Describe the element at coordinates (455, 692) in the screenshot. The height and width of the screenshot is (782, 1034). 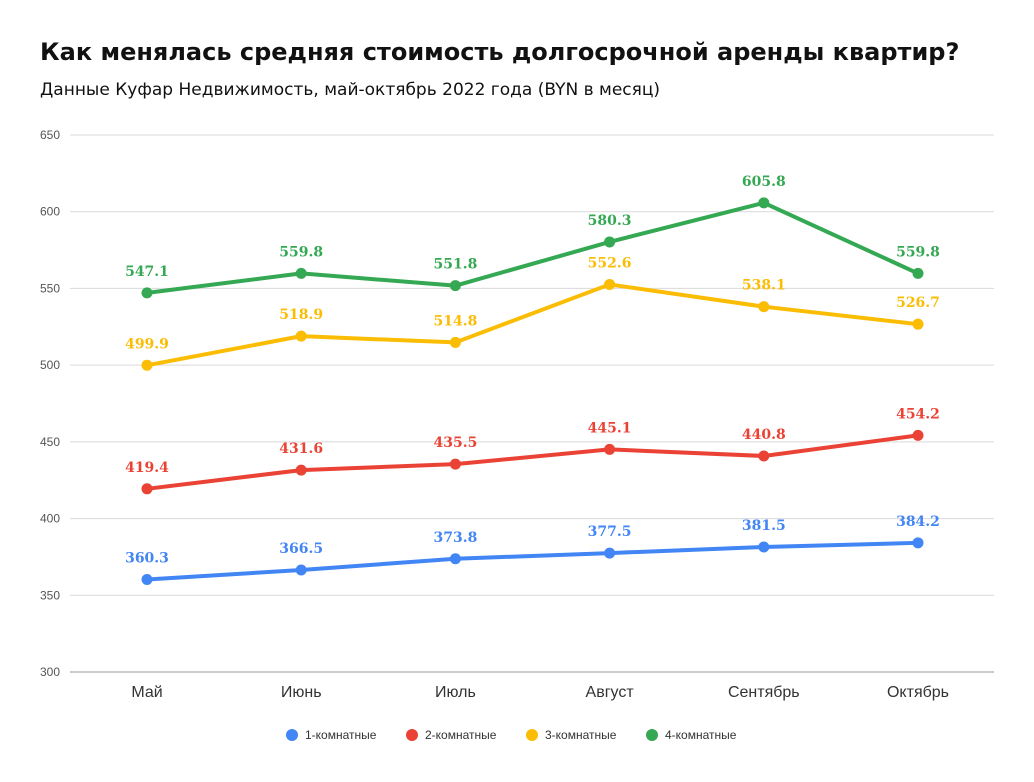
I see `x-tick-label: Июль` at that location.